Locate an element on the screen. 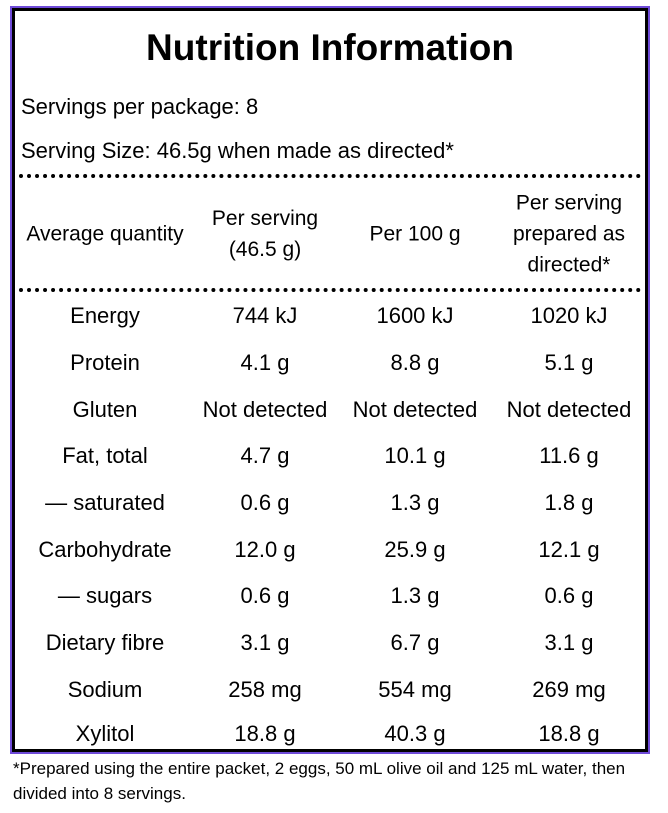 The height and width of the screenshot is (813, 668). table-row: Energy 744 kJ 1600 kJ 1020 kJ is located at coordinates (330, 316).